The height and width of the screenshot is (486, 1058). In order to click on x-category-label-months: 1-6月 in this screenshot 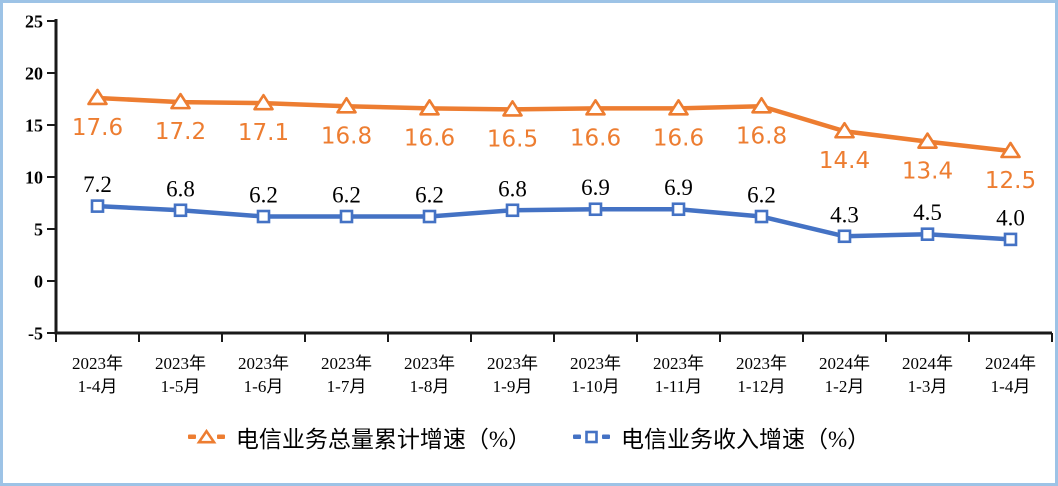, I will do `click(264, 386)`.